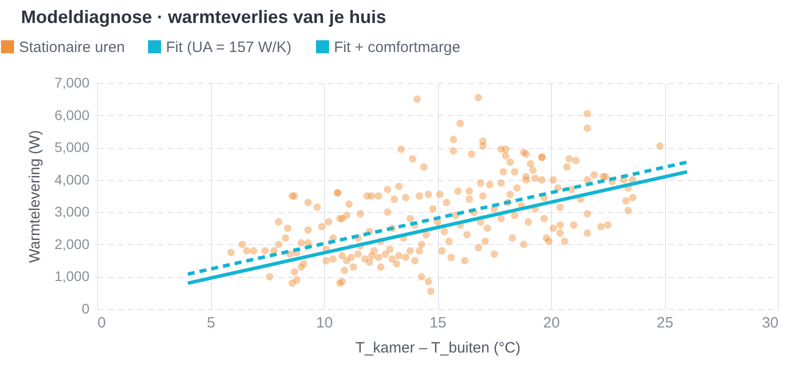 This screenshot has height=369, width=800. Describe the element at coordinates (72, 212) in the screenshot. I see `y-tick-label: 3,000` at that location.